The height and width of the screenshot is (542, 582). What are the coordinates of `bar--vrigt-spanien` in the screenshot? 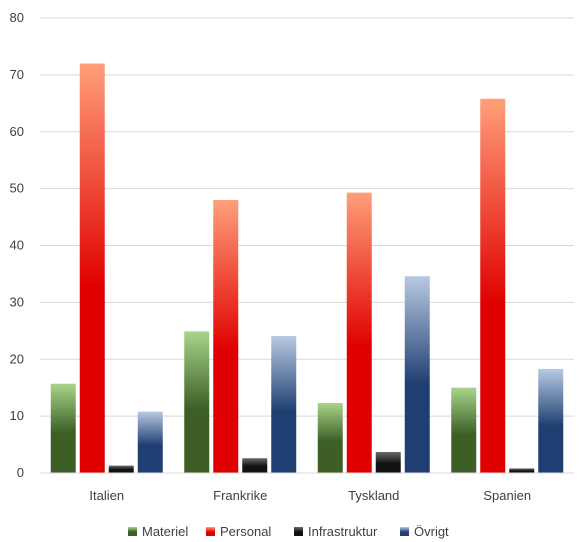 It's located at (551, 420).